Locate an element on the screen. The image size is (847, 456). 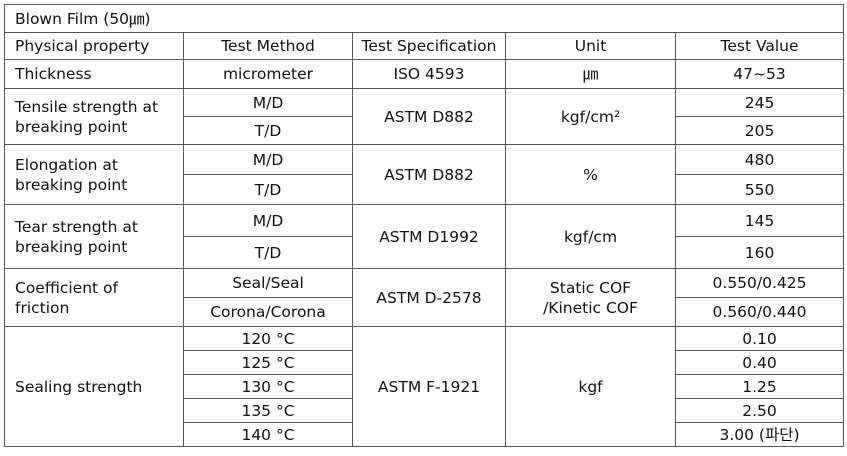
data-row: T/D 205 is located at coordinates (425, 130).